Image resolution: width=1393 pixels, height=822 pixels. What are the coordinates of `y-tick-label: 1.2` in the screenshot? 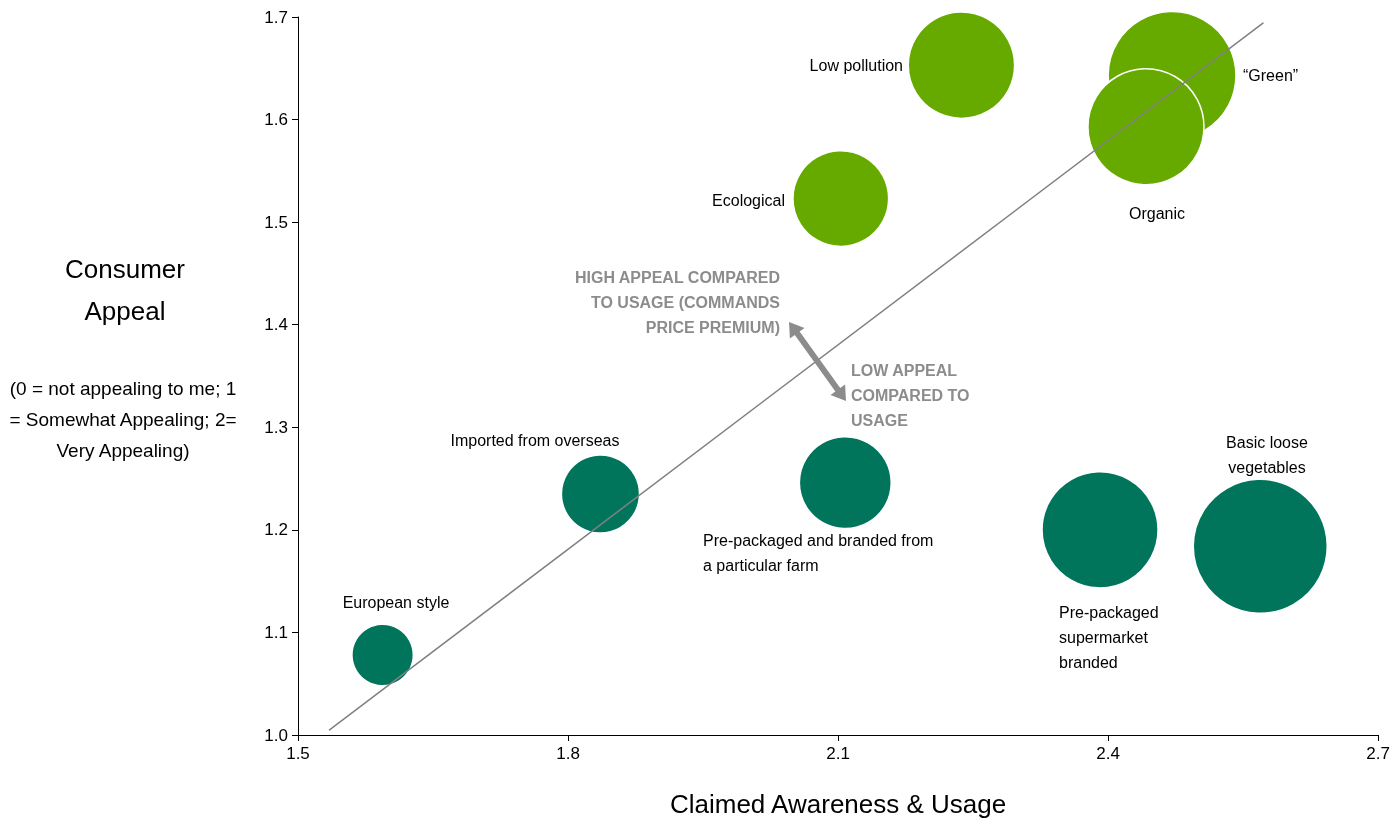 It's located at (276, 530).